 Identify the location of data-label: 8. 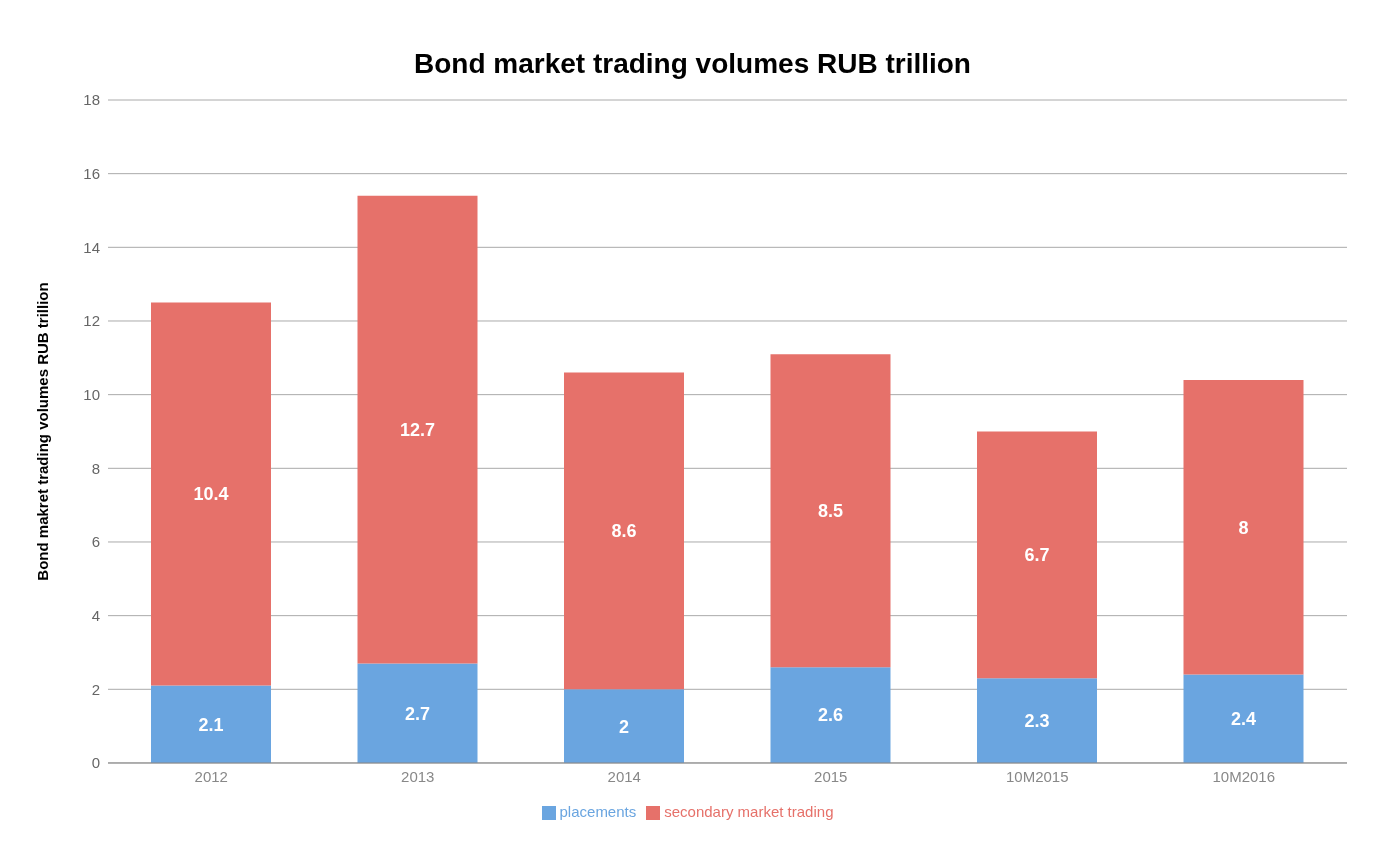
(1243, 527).